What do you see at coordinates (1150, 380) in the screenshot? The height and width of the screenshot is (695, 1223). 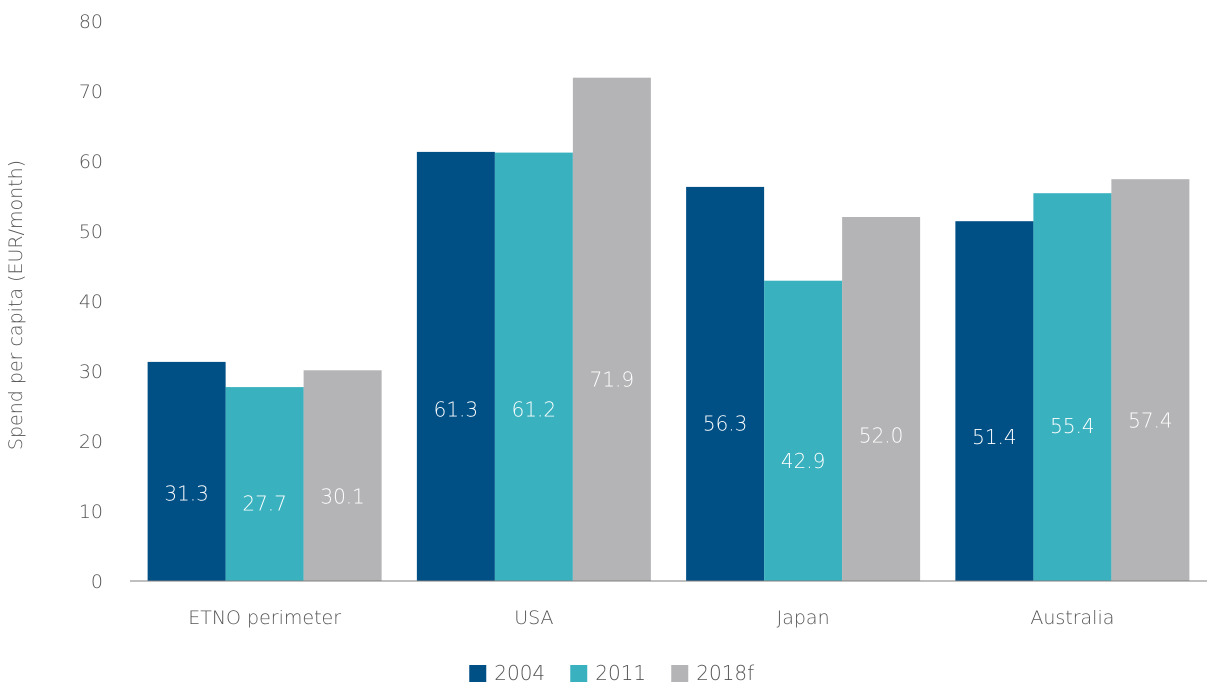 I see `bar-2018f-australia` at bounding box center [1150, 380].